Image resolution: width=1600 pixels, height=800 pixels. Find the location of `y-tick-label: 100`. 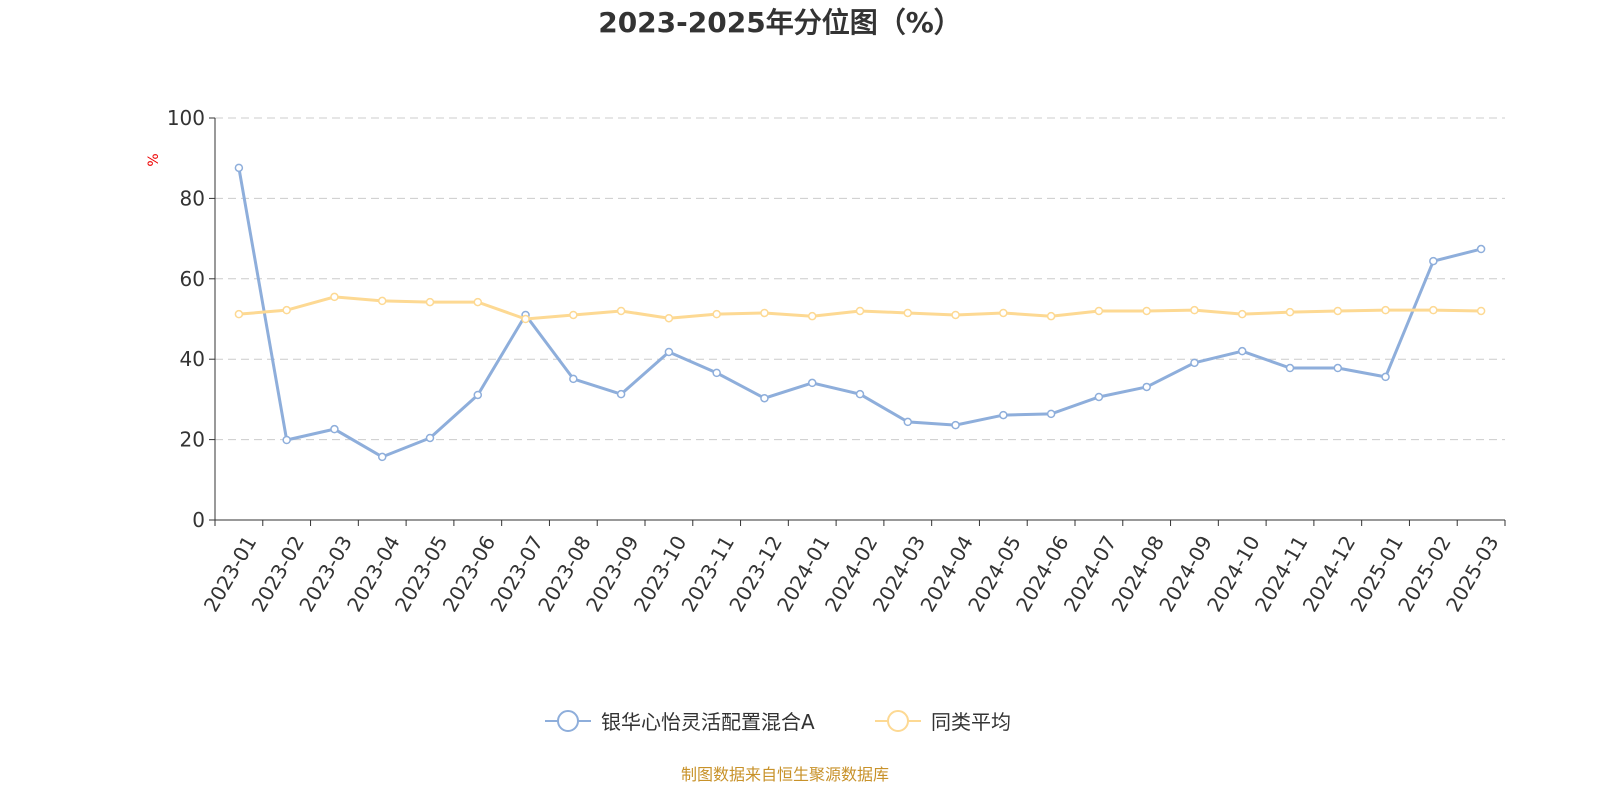

y-tick-label: 100 is located at coordinates (186, 118).